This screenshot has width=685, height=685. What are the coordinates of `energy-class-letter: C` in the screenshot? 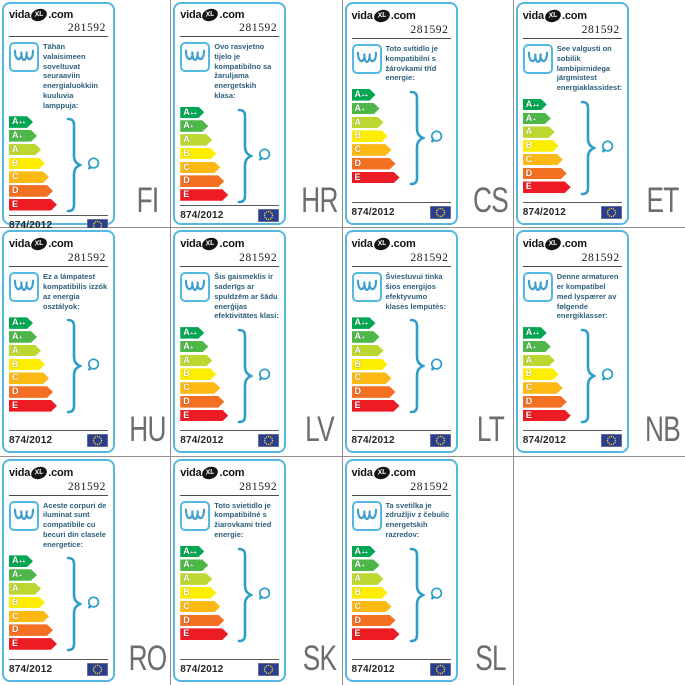 It's located at (186, 166).